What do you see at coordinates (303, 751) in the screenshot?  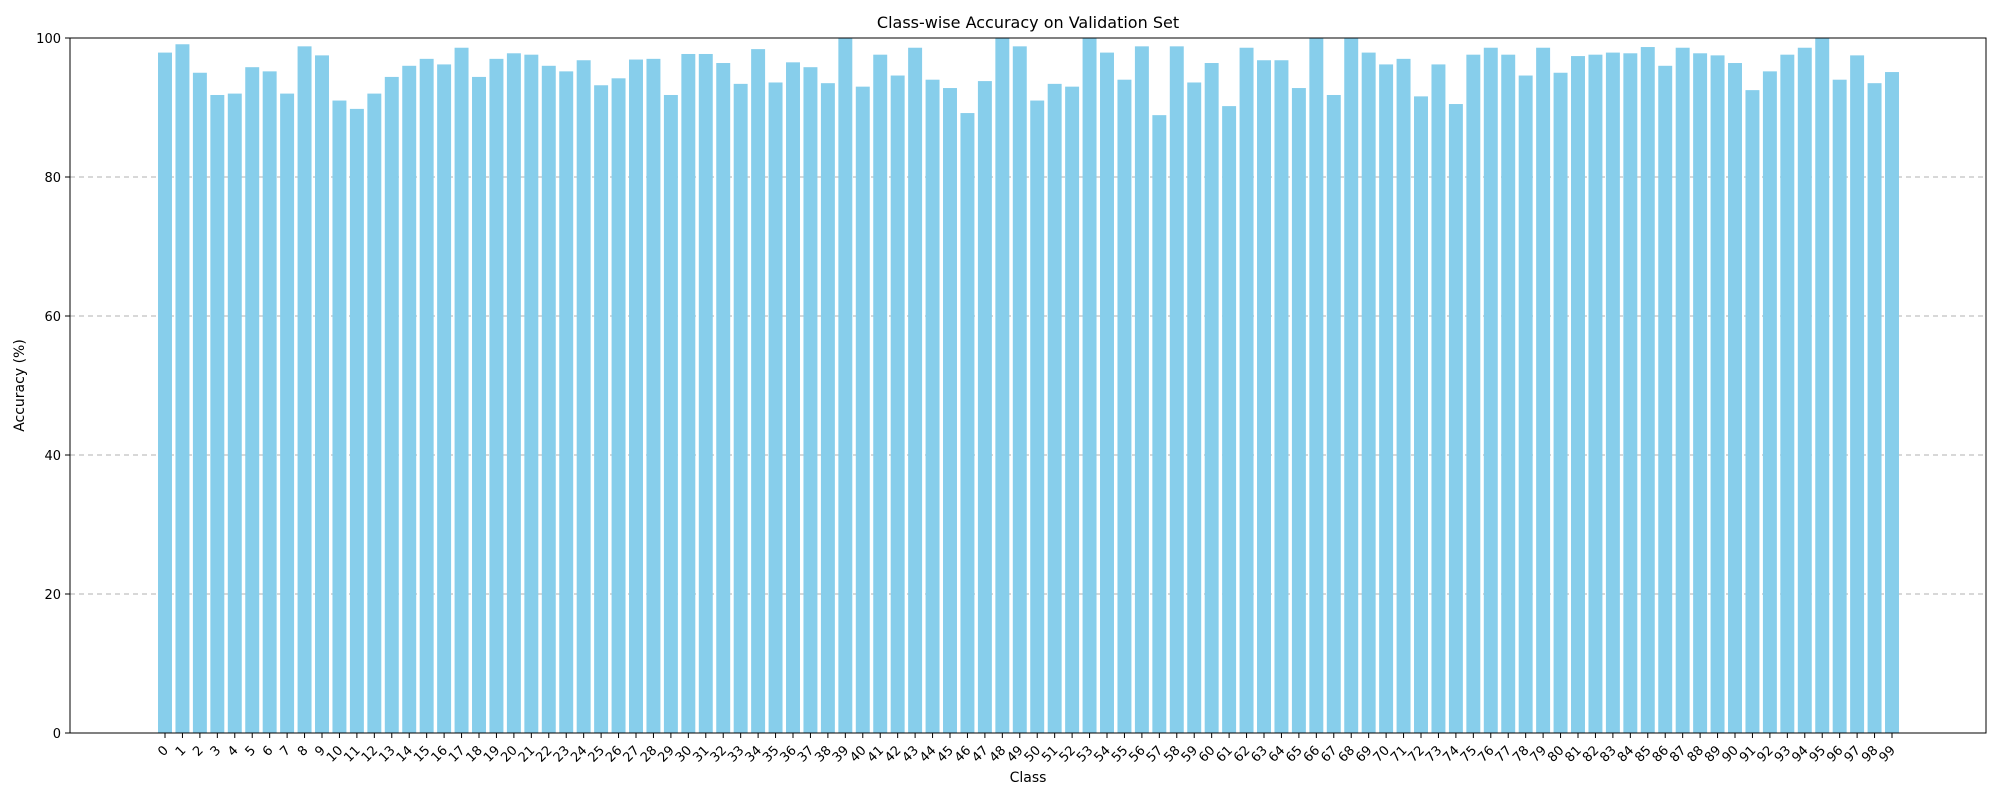 I see `x-tick-label: 8` at bounding box center [303, 751].